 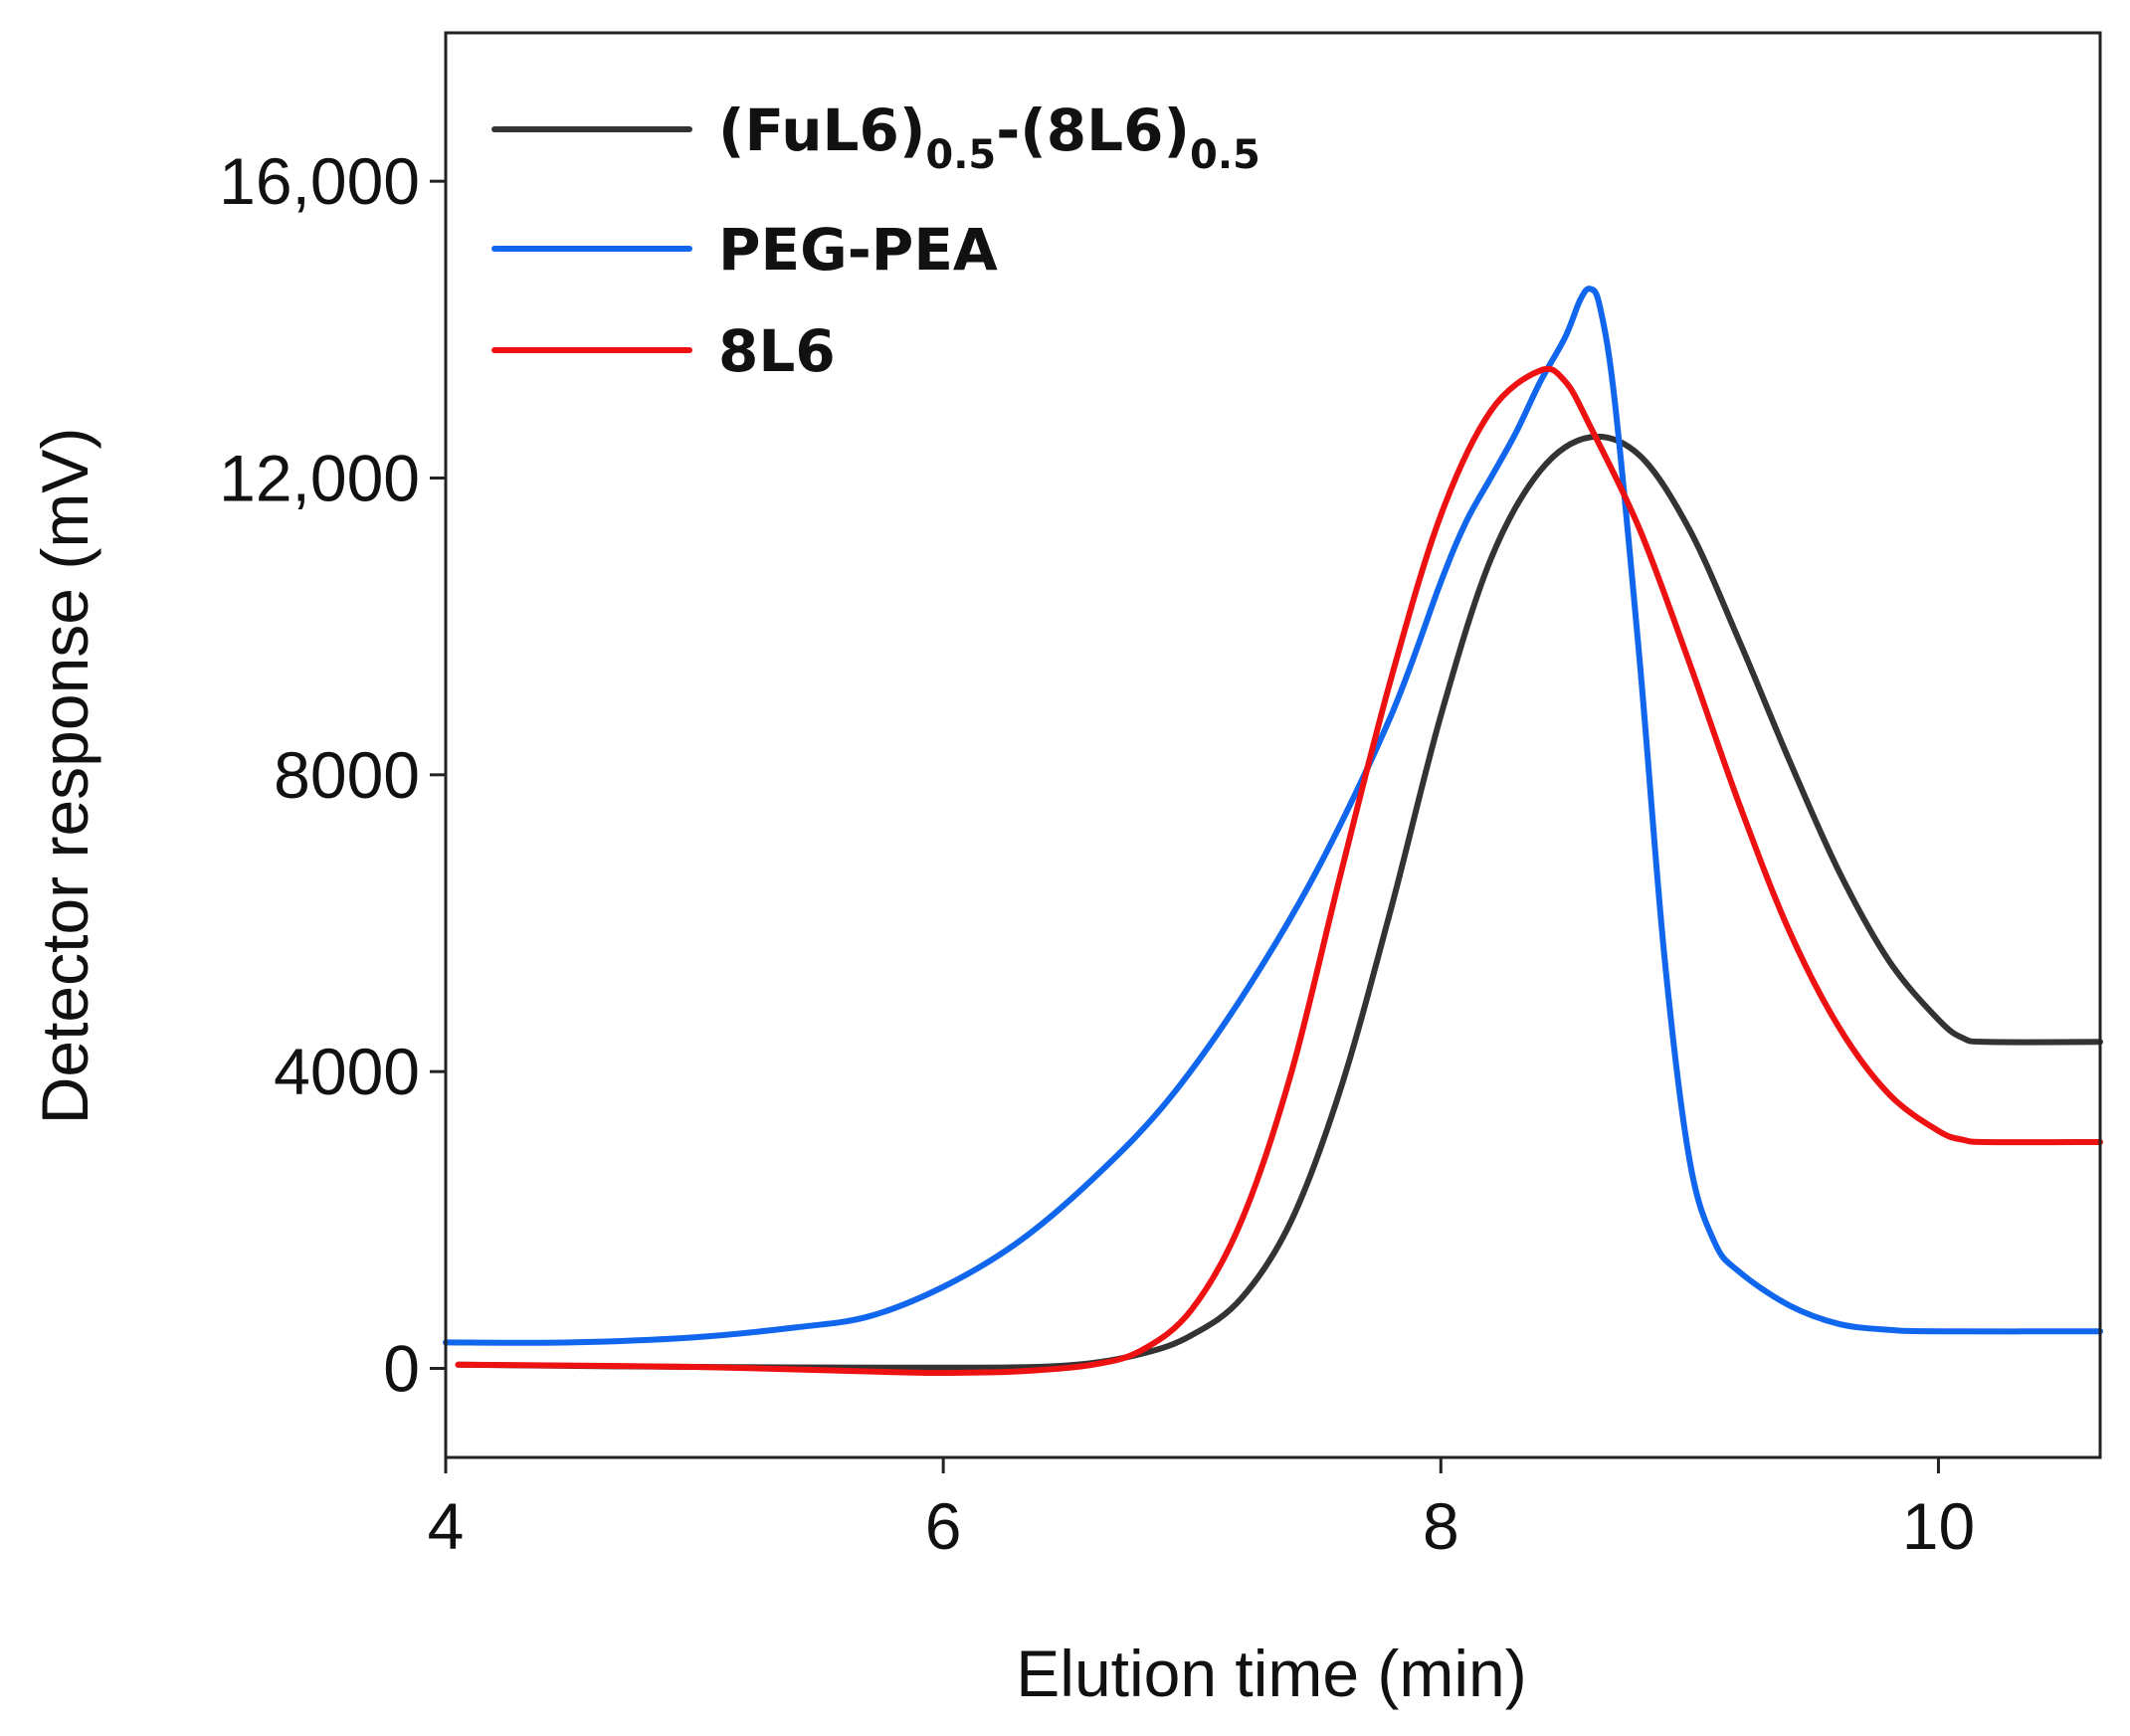 I want to click on y-tick-label: 12,000, so click(x=319, y=478).